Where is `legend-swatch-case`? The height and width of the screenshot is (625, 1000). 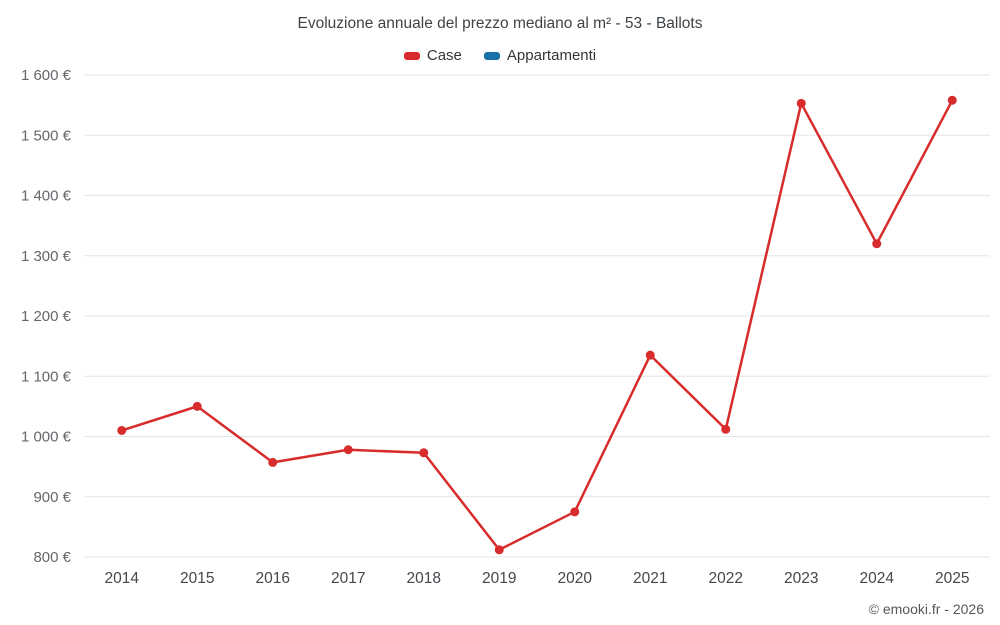
legend-swatch-case is located at coordinates (411, 55).